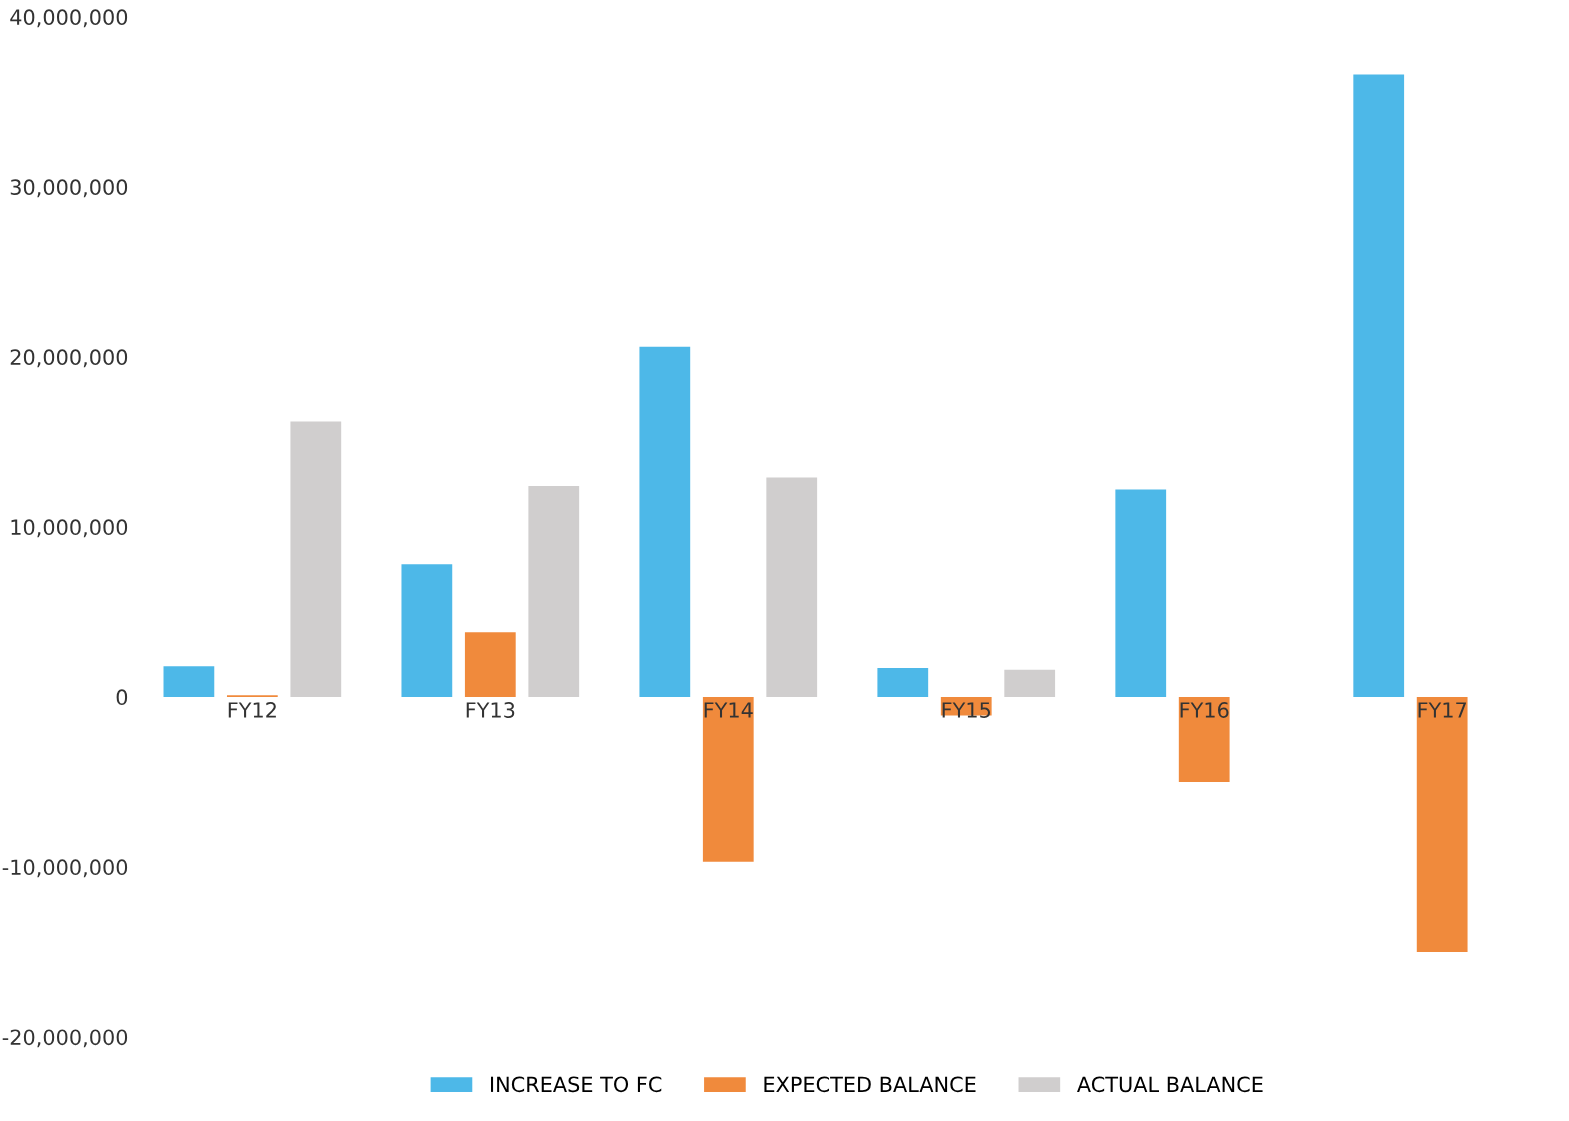 The width and height of the screenshot is (1569, 1121). I want to click on y-tick-label: 0, so click(122, 697).